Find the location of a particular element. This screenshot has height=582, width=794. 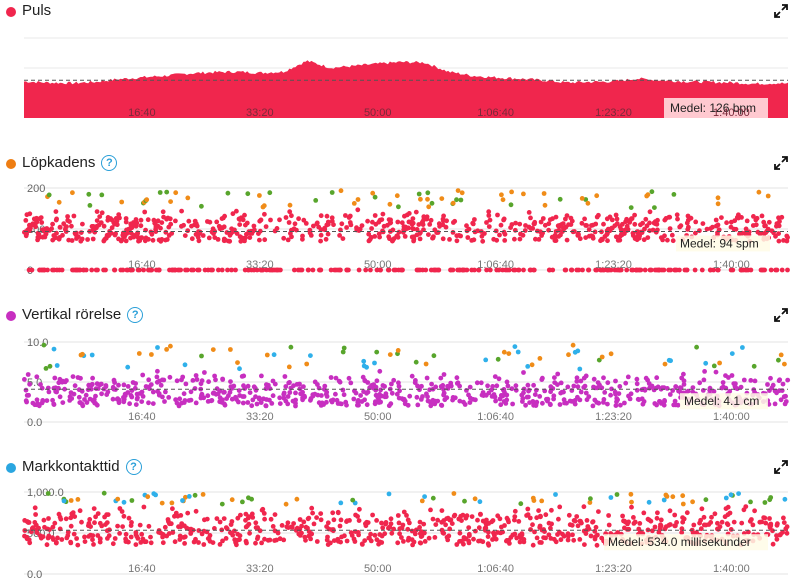

panel-title: Puls is located at coordinates (37, 10).